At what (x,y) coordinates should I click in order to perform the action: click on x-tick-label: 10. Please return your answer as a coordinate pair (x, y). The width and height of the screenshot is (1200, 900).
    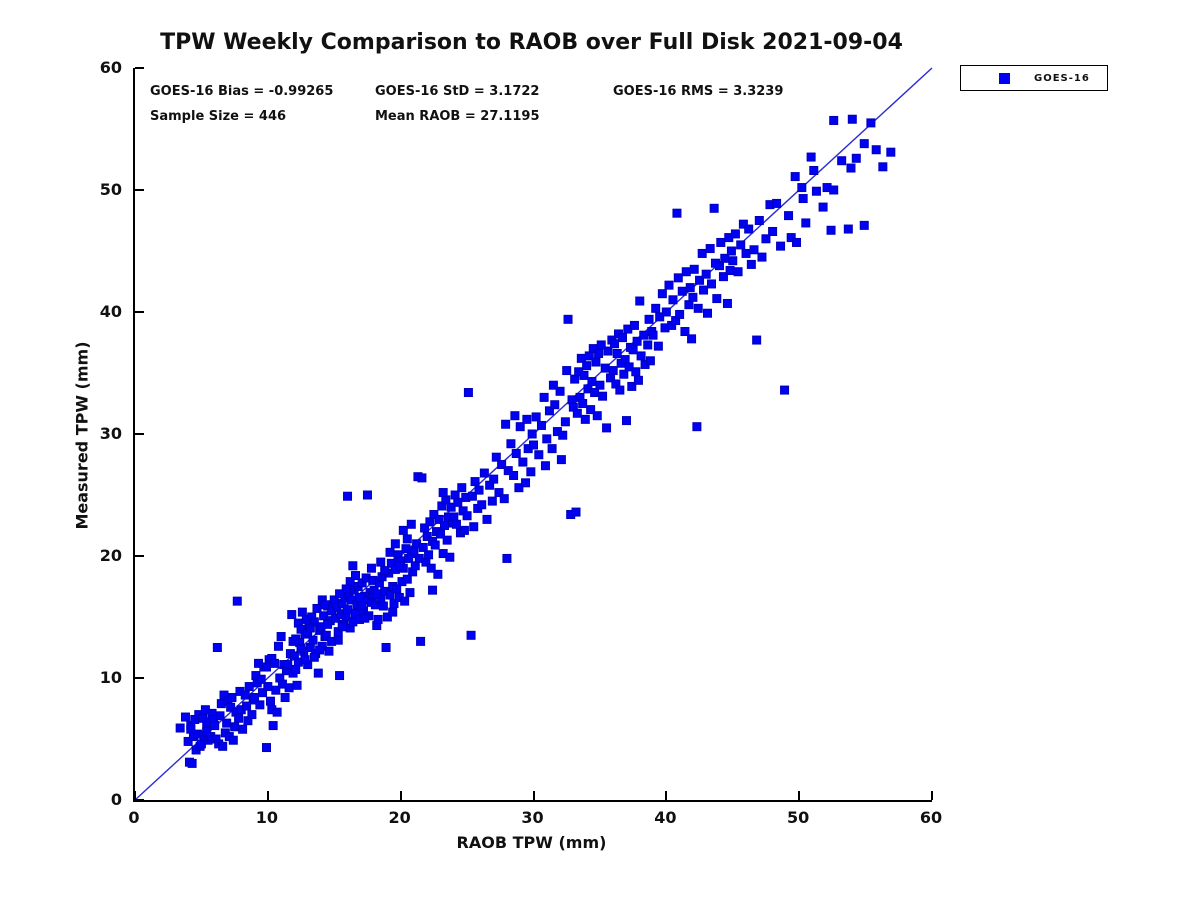
    Looking at the image, I should click on (266, 817).